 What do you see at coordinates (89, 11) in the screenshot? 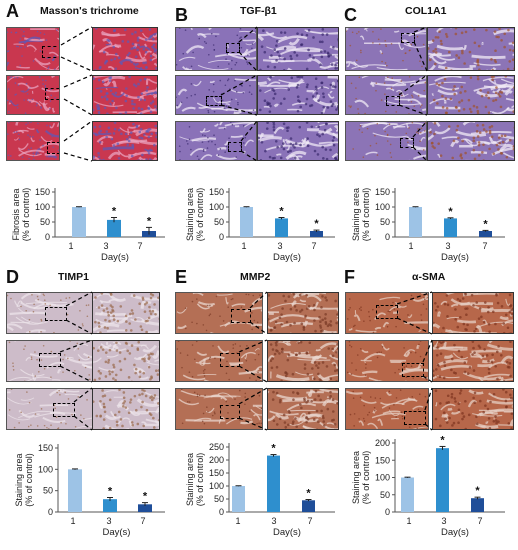
I see `panel-title: Masson's trichrome` at bounding box center [89, 11].